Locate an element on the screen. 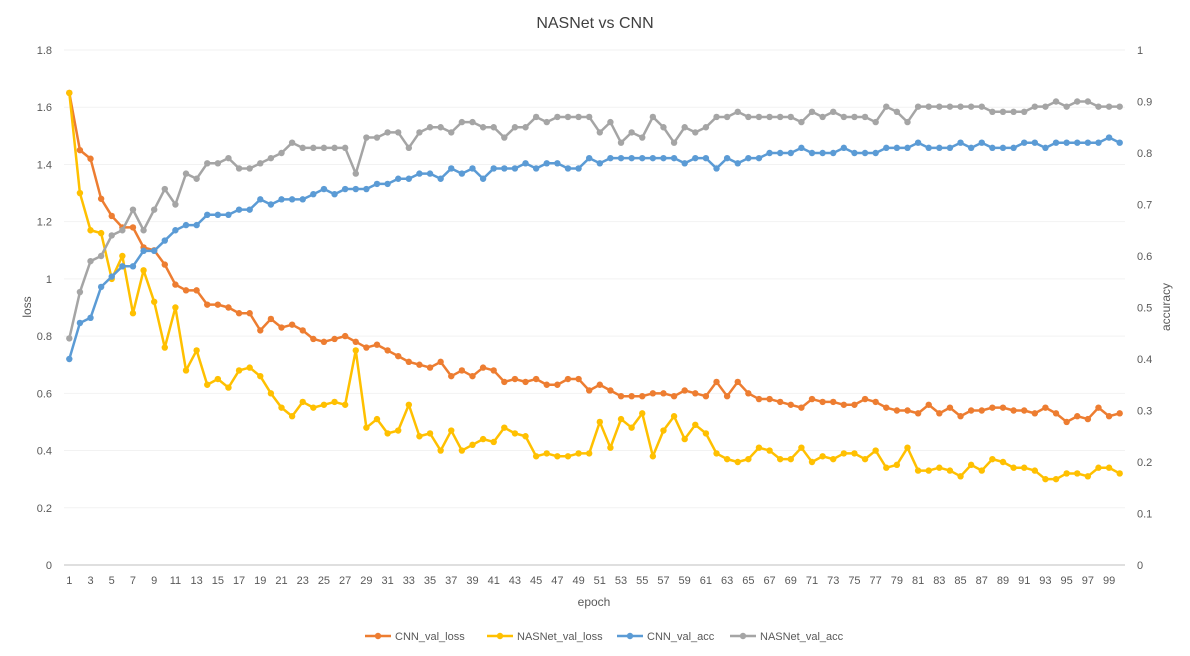 The width and height of the screenshot is (1190, 656). y-right-tick-label: 0.5 is located at coordinates (1144, 309).